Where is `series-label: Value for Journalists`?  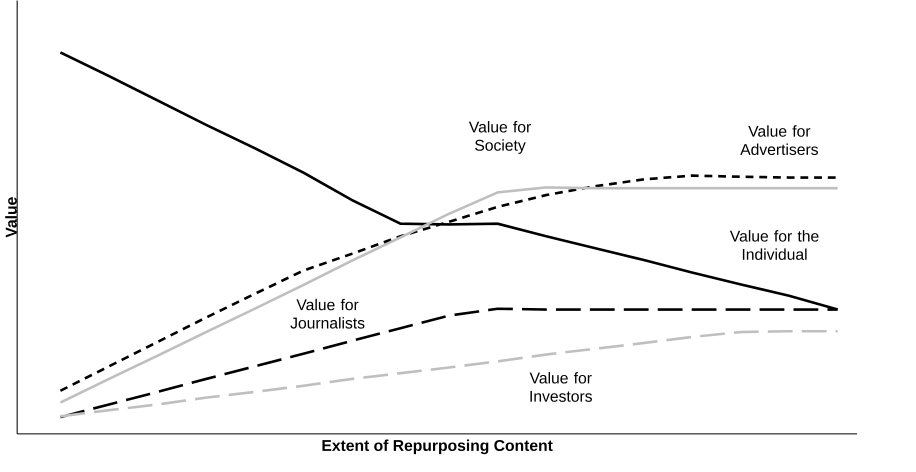
series-label: Value for Journalists is located at coordinates (327, 313).